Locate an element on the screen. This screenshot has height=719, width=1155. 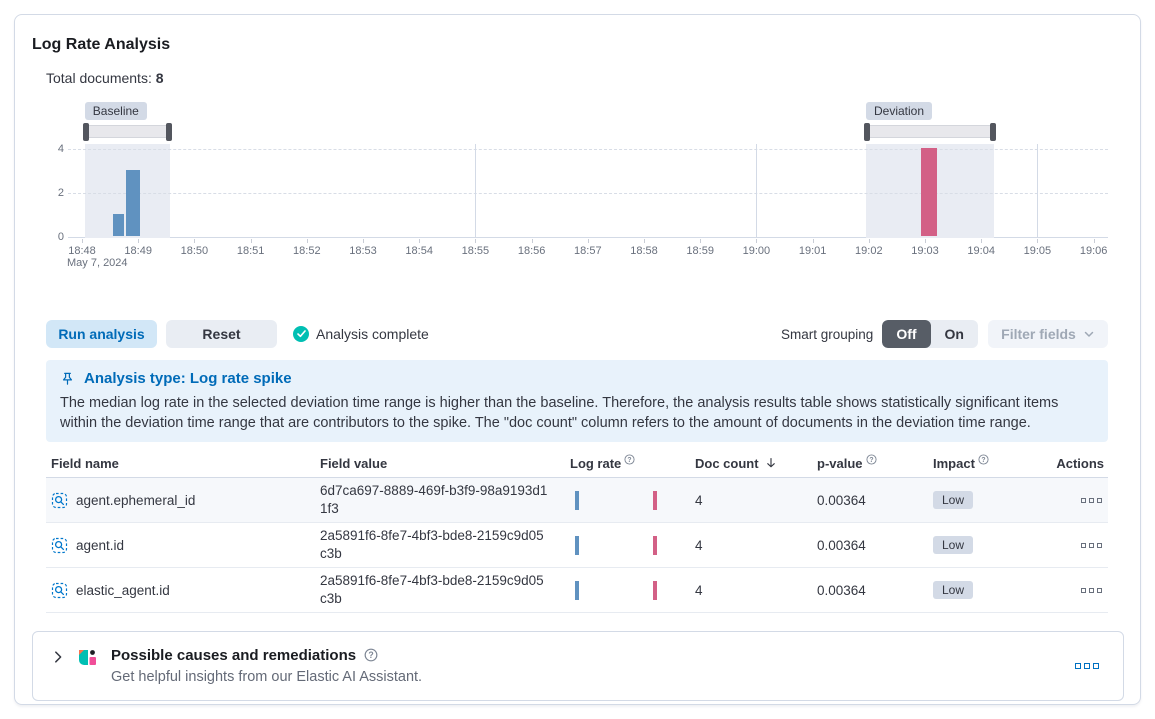
check-circle-icon is located at coordinates (301, 334).